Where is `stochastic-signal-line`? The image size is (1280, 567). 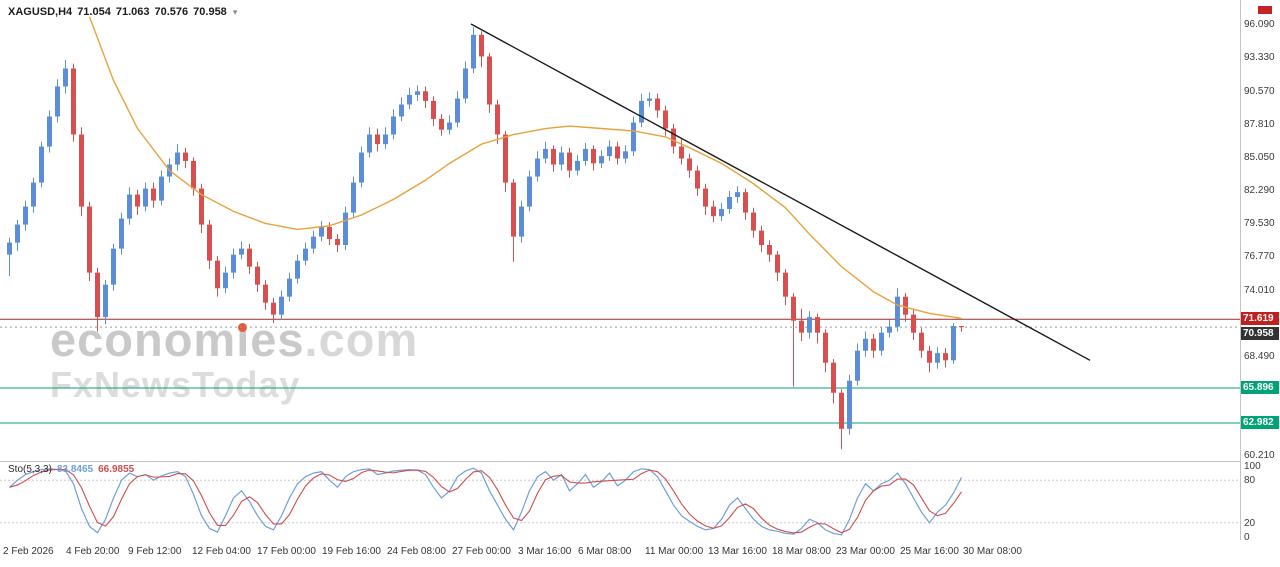
stochastic-signal-line is located at coordinates (485, 501).